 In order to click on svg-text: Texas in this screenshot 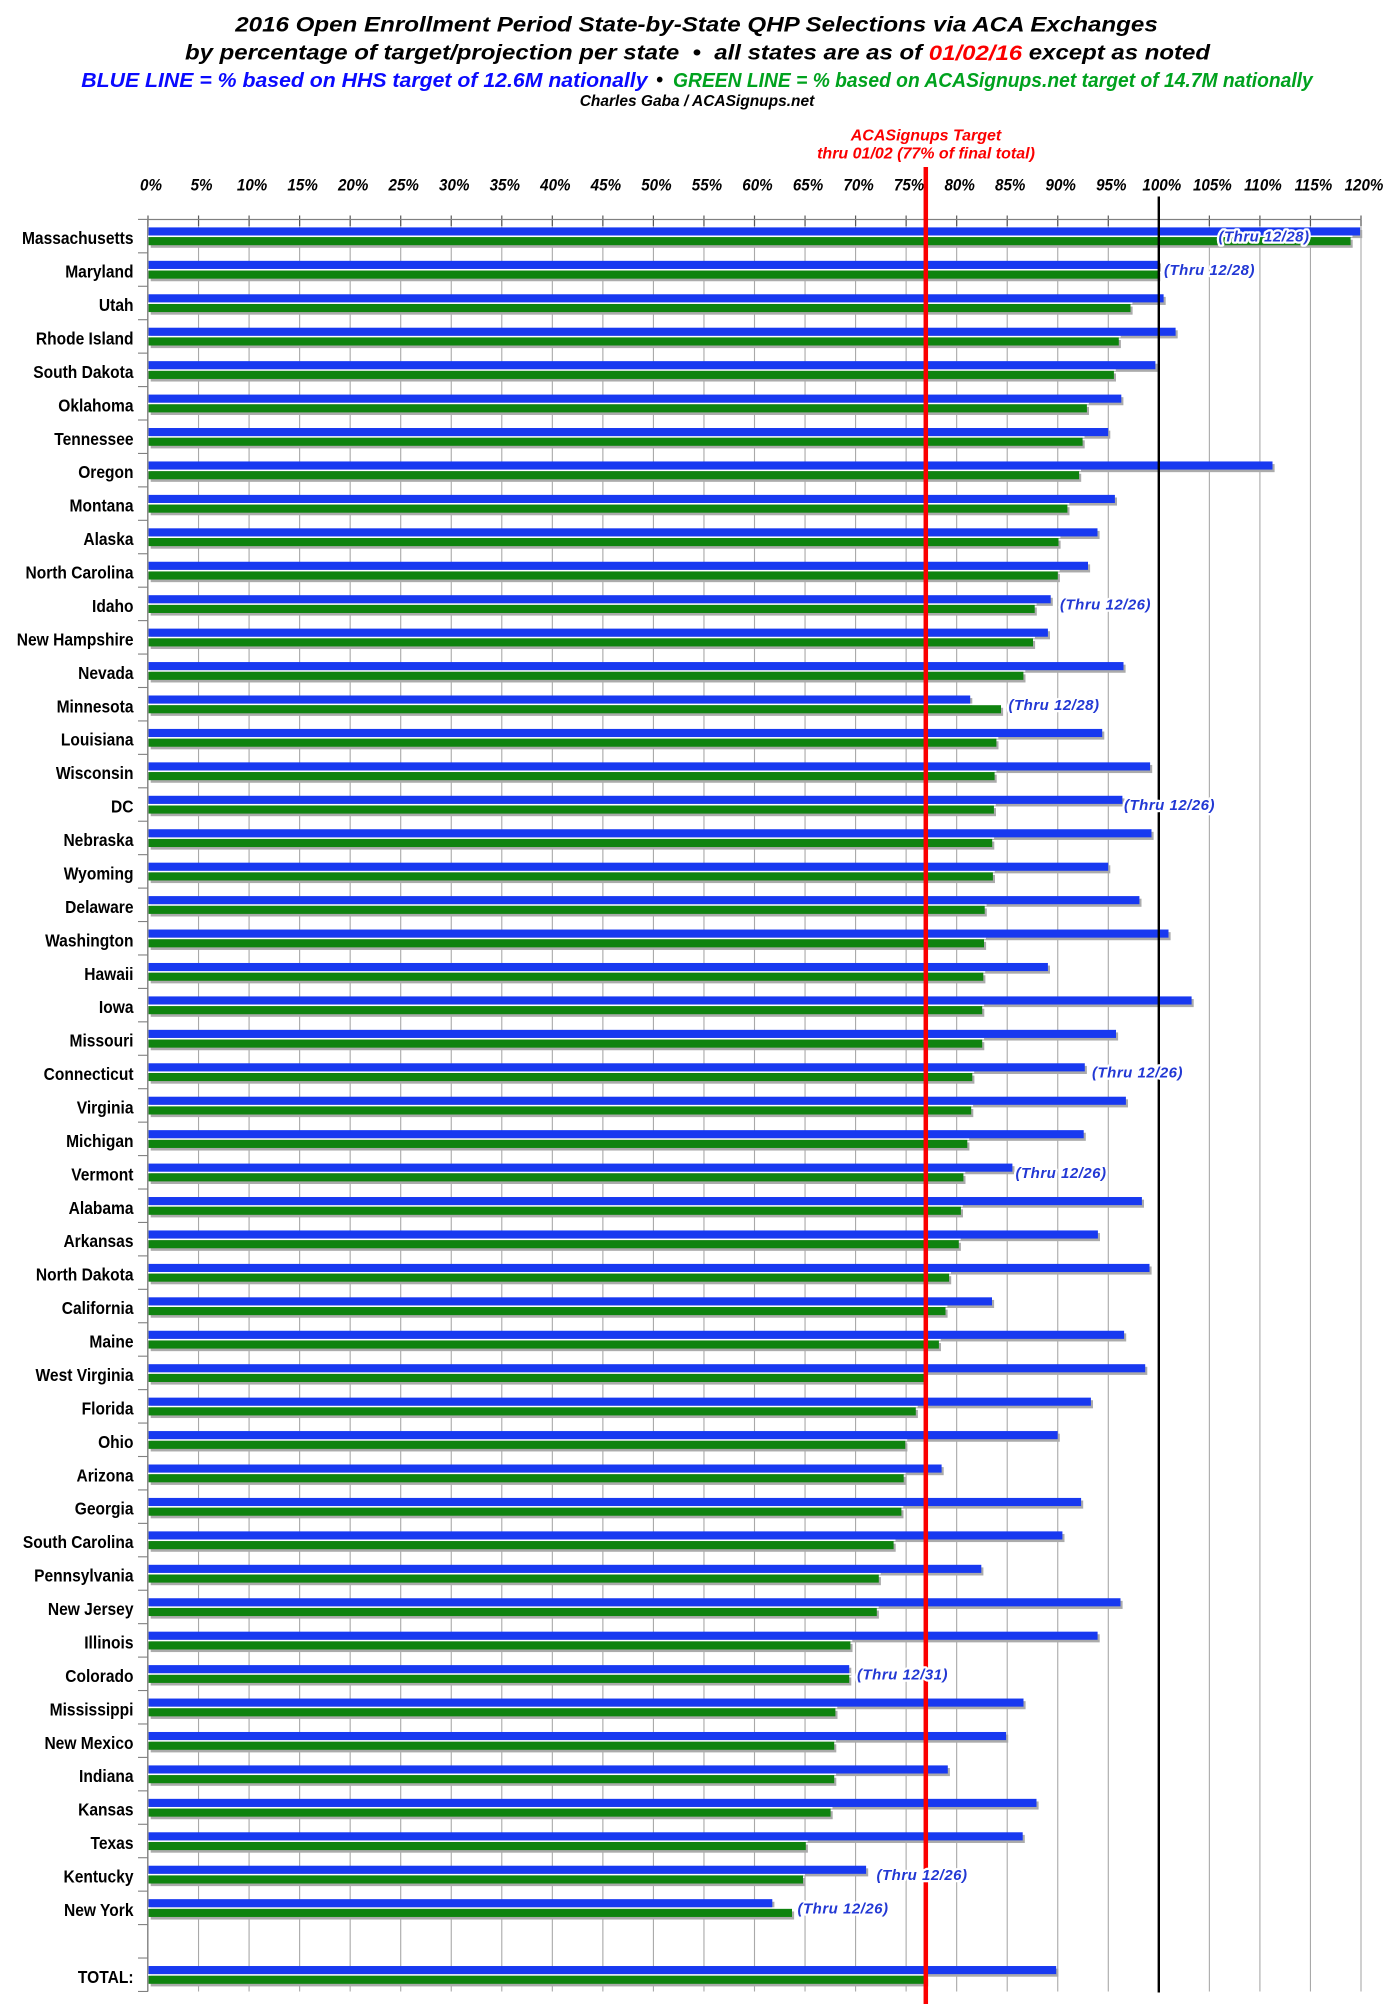, I will do `click(112, 1843)`.